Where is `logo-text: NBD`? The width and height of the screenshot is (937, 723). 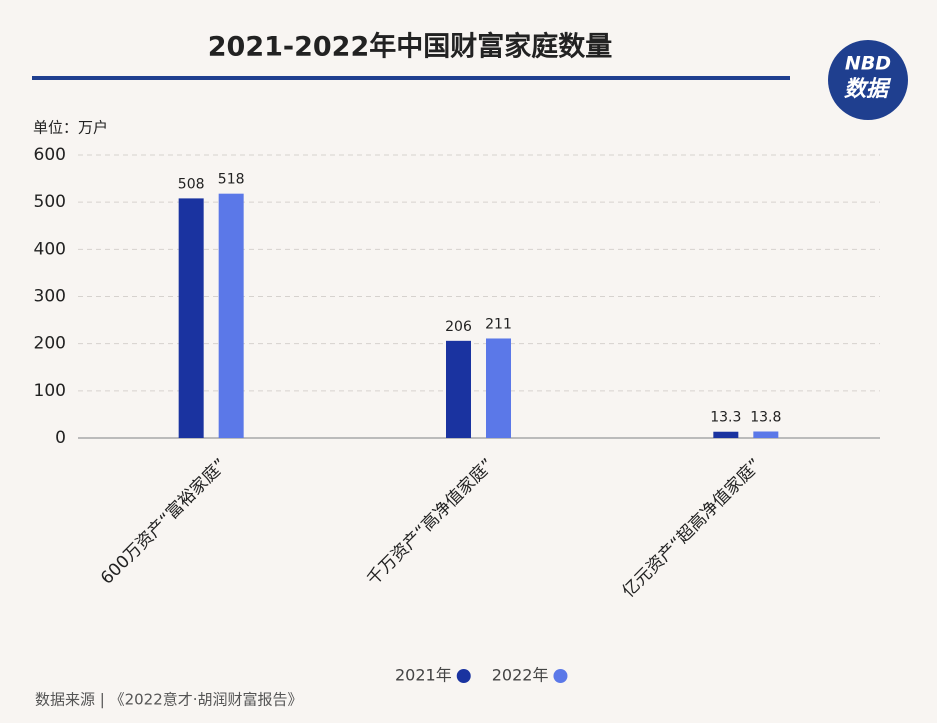 logo-text: NBD is located at coordinates (868, 64).